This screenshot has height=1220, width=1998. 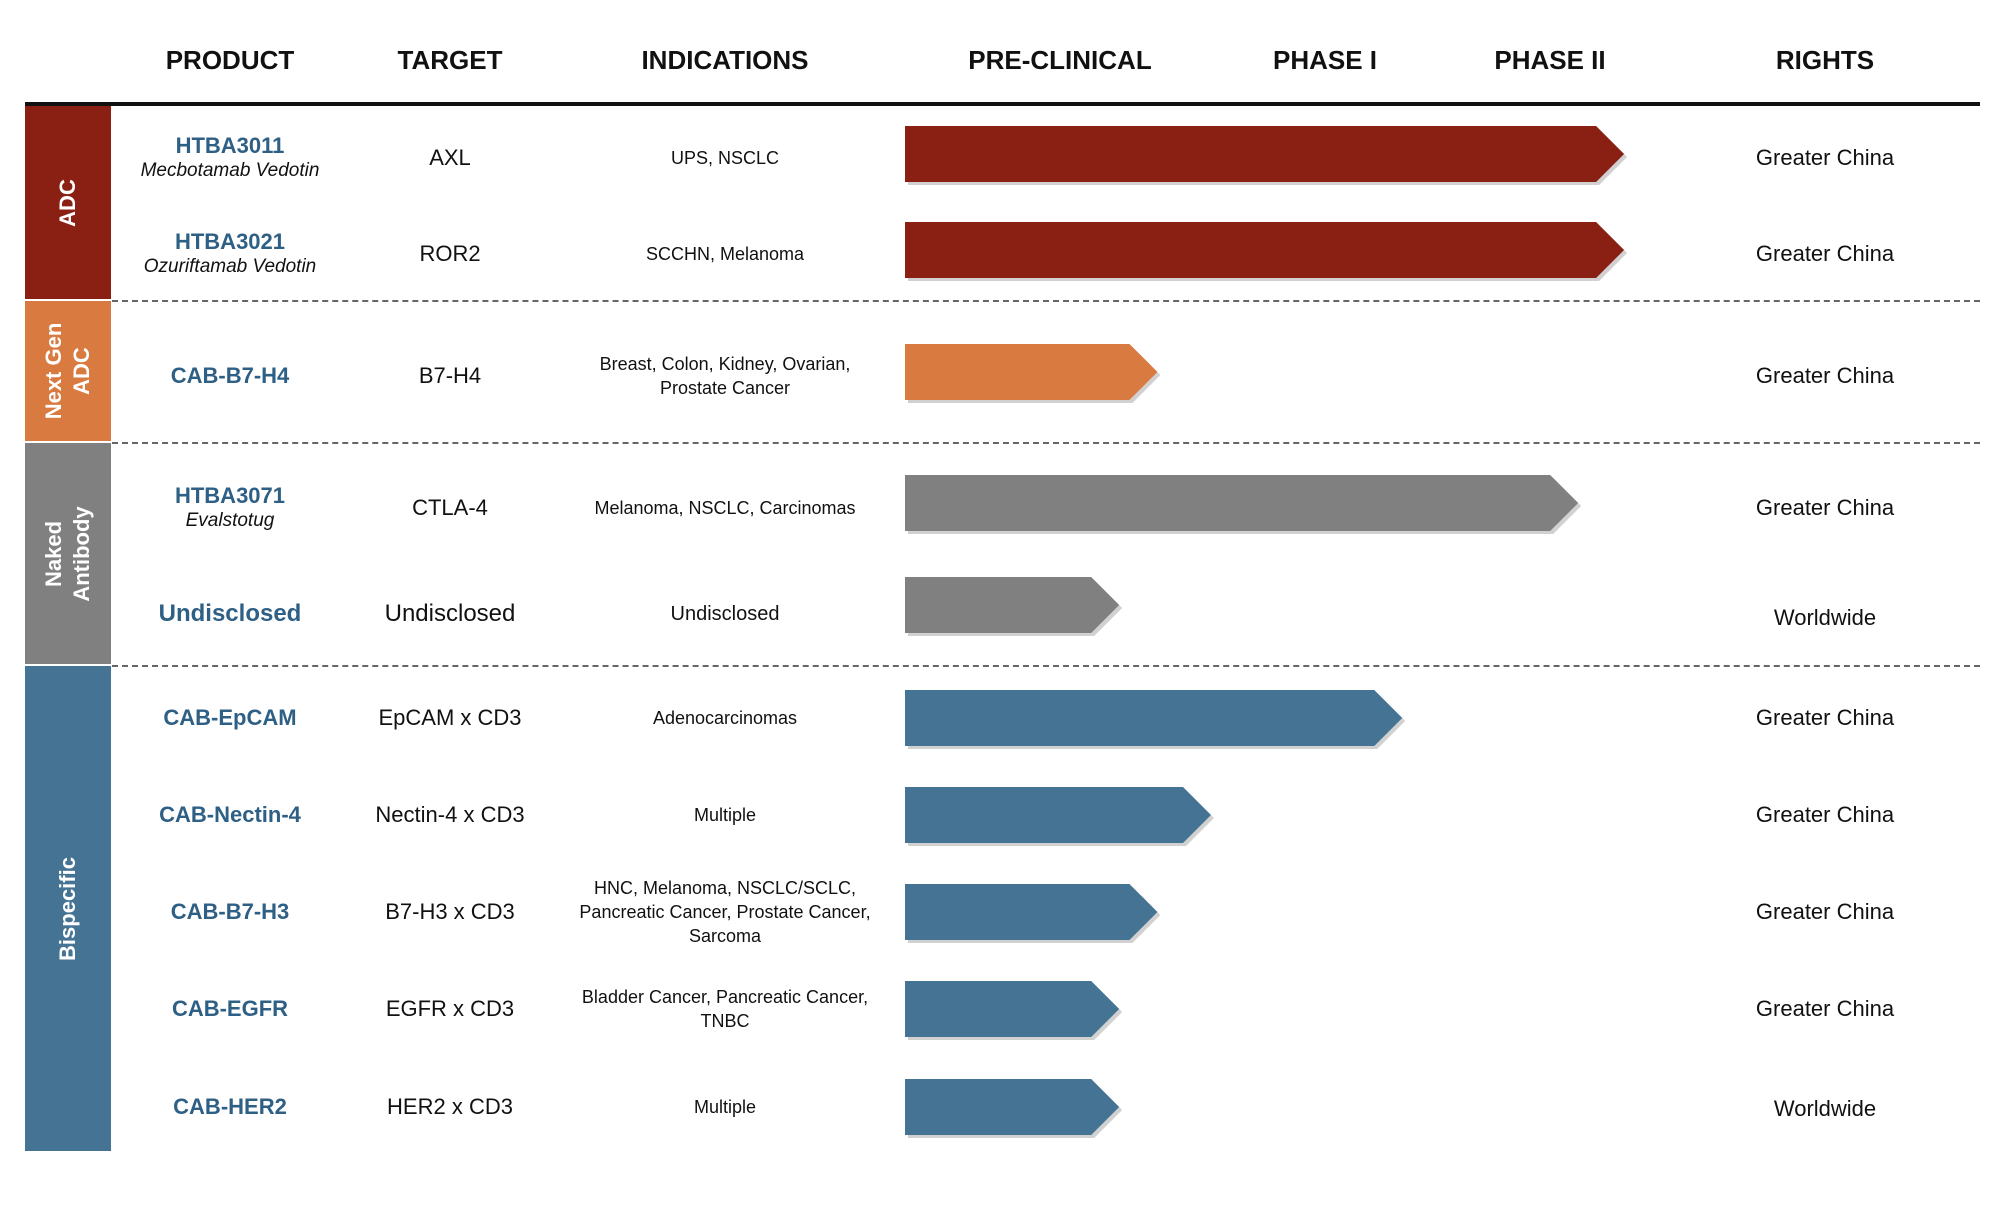 I want to click on target-cell: B7-H3 x CD3, so click(x=450, y=911).